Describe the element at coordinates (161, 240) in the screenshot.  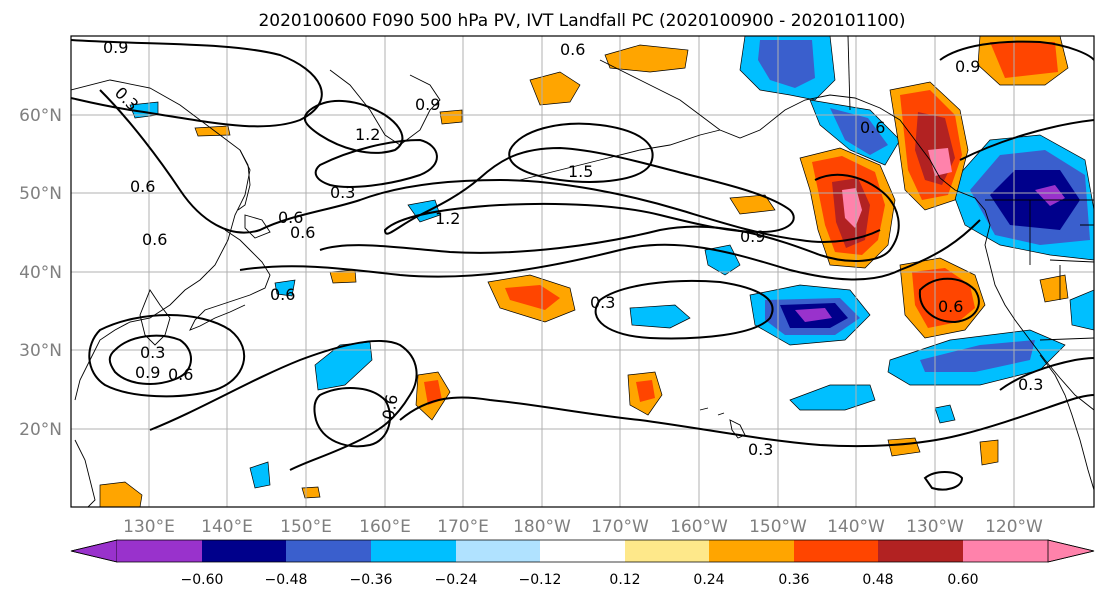
I see `coast-asia-north` at that location.